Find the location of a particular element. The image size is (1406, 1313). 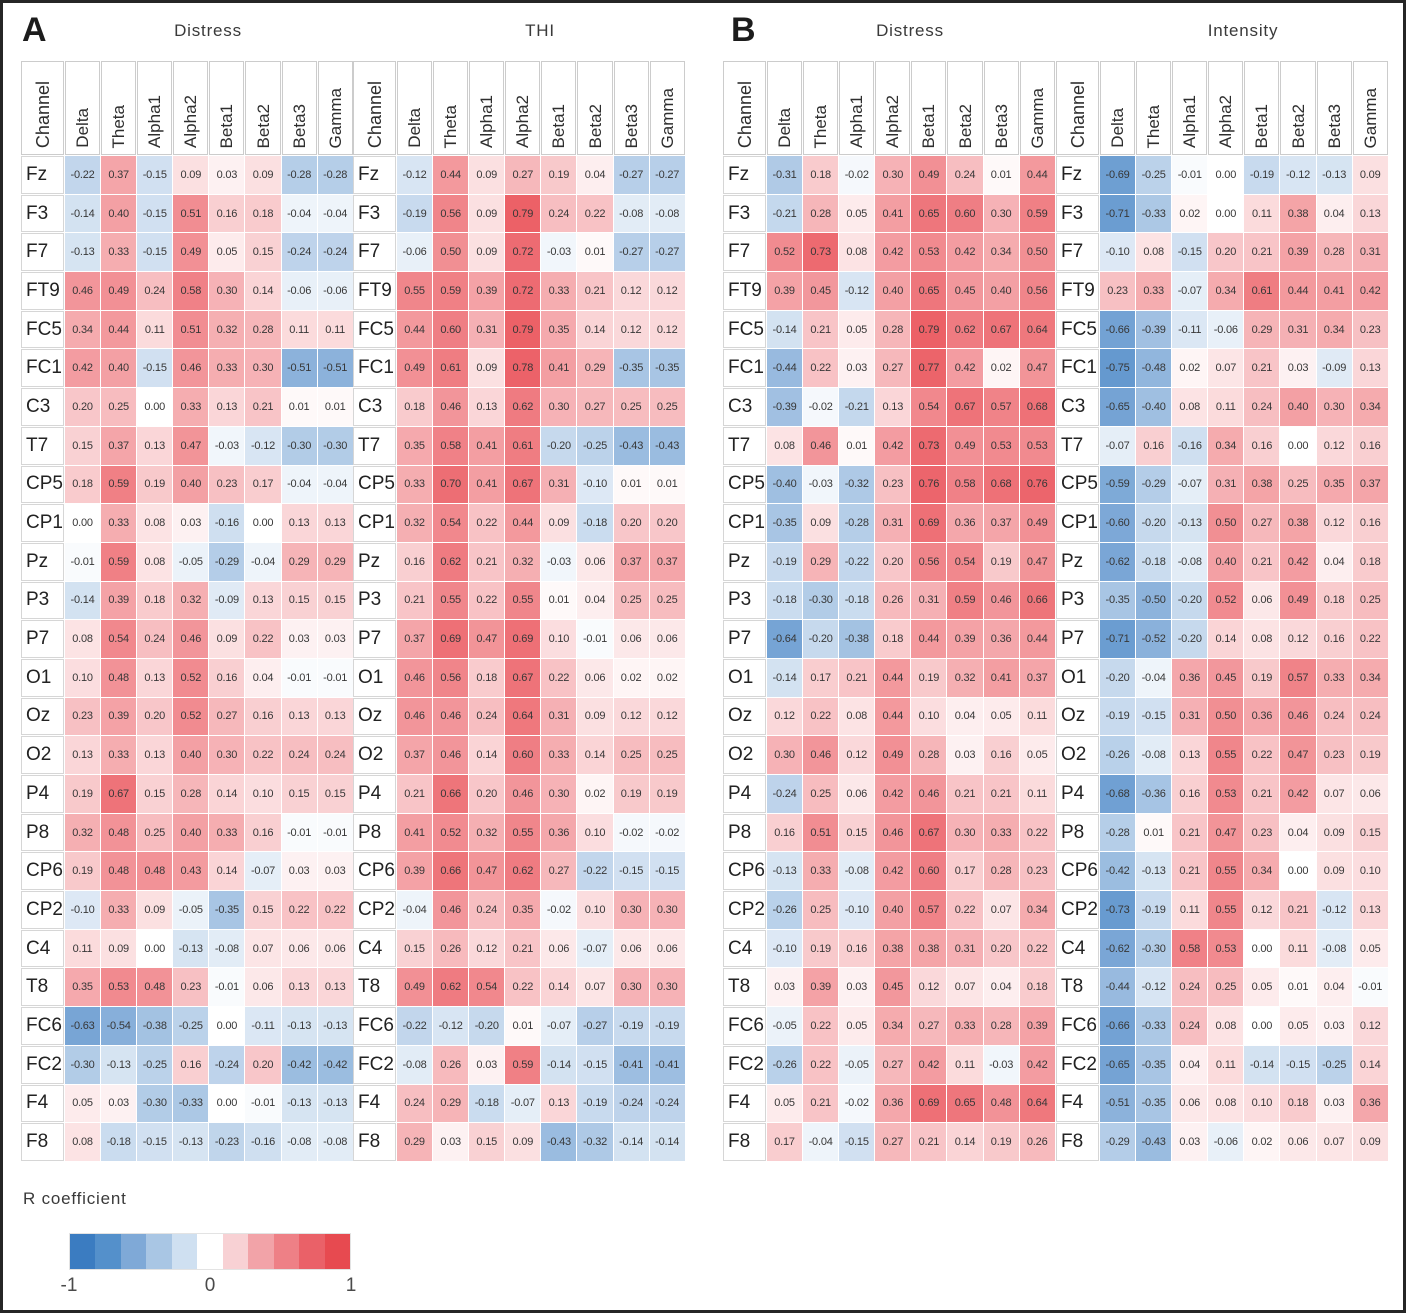

heatmap-cell: 0.30 is located at coordinates (667, 987).